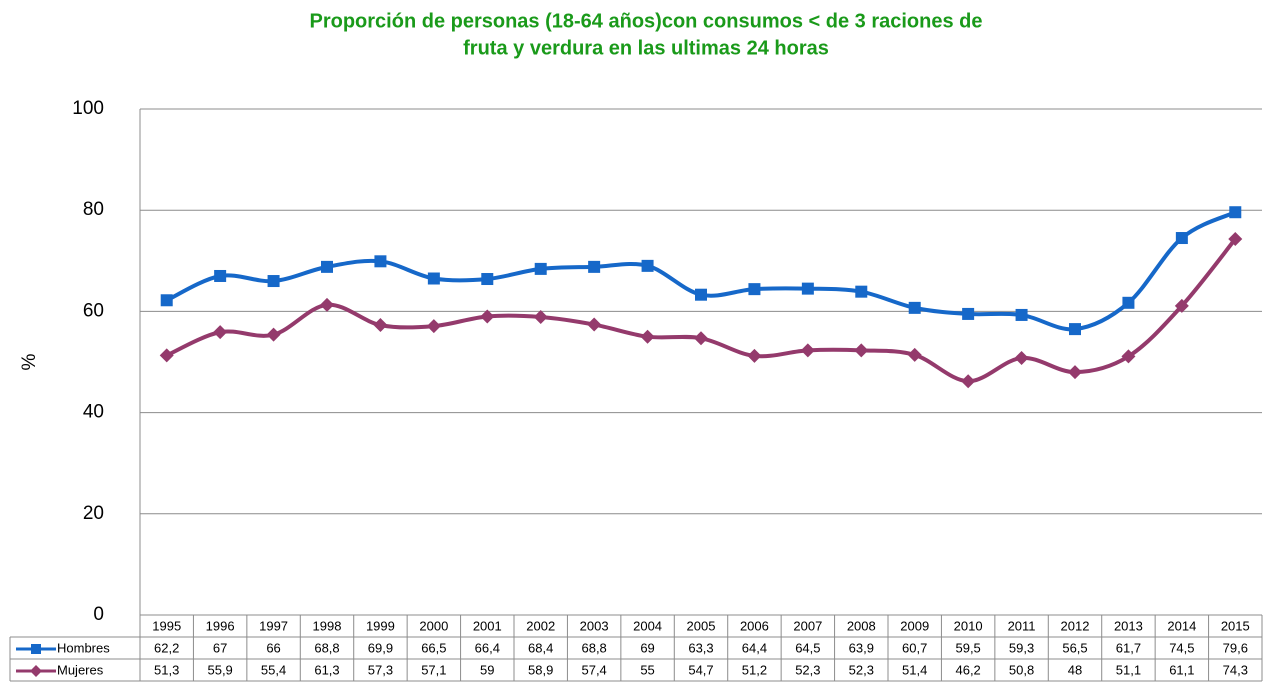  Describe the element at coordinates (861, 625) in the screenshot. I see `x-tick-label: 2008` at that location.